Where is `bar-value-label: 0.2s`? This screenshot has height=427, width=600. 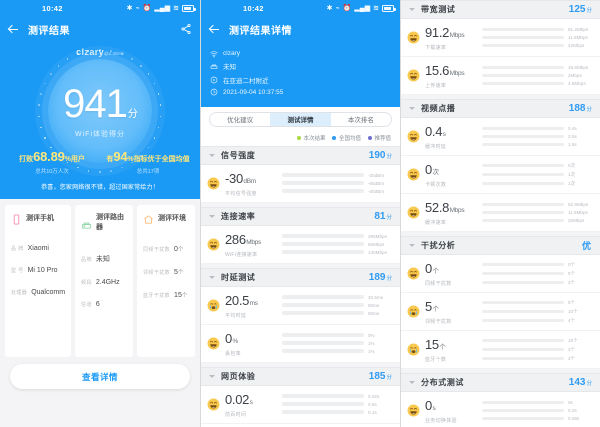 bar-value-label: 0.2s is located at coordinates (572, 410).